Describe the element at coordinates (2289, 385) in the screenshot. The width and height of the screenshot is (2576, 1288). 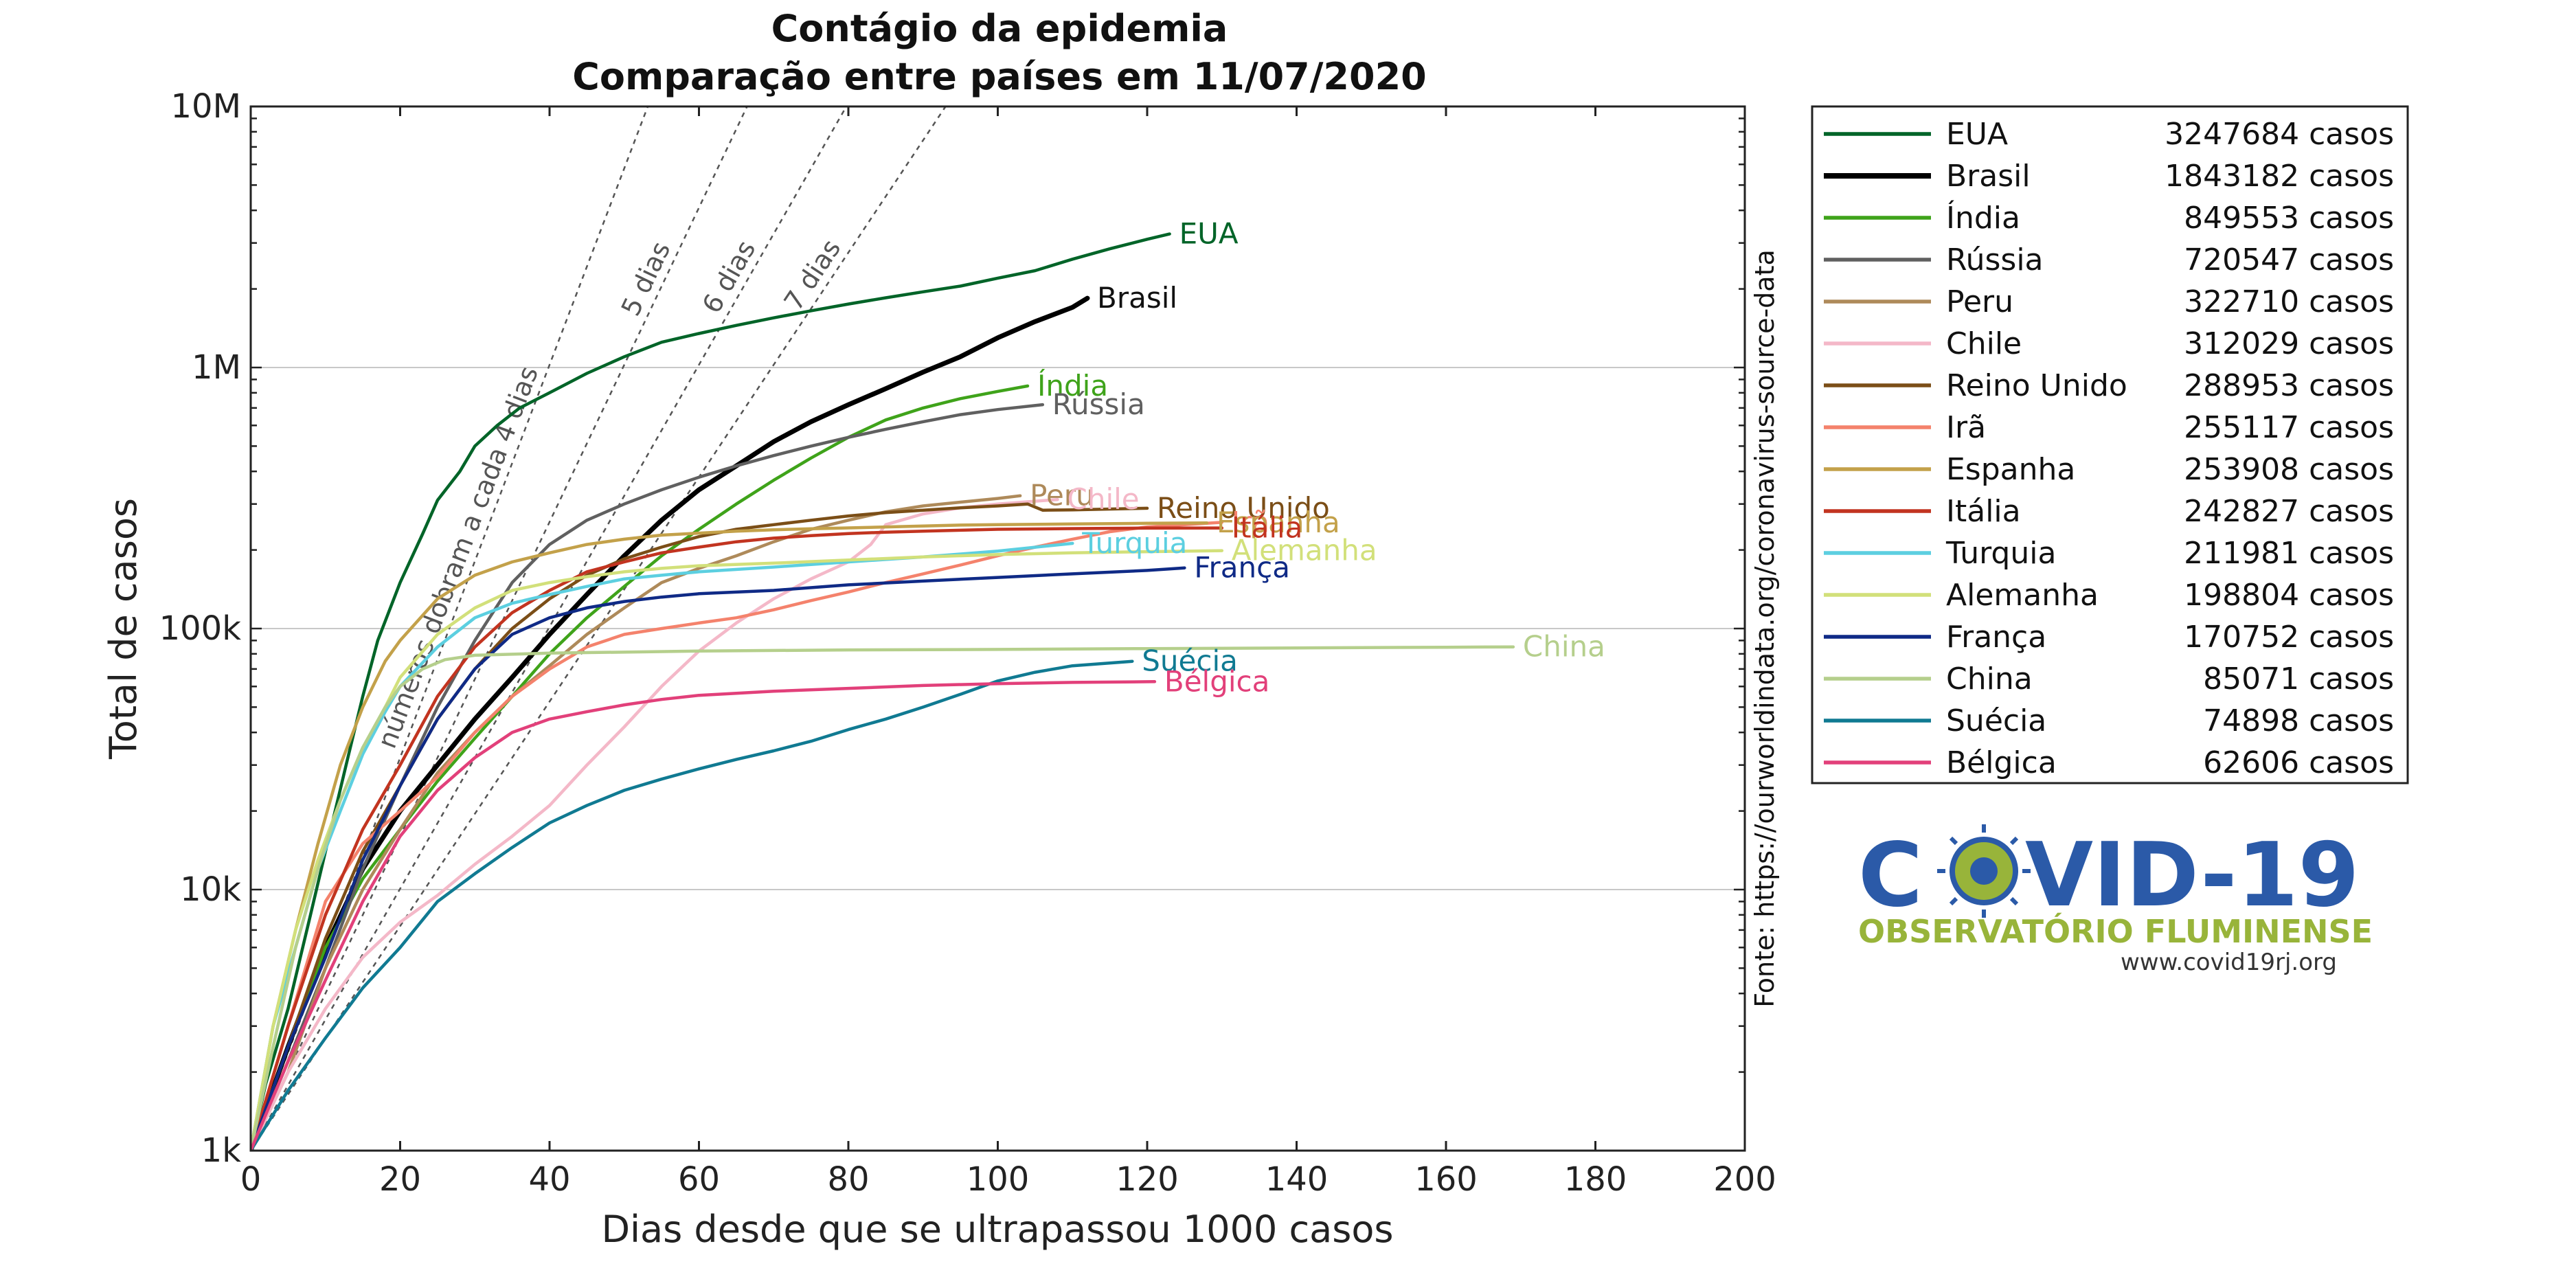
I see `legend-series-value: 288953 casos` at that location.